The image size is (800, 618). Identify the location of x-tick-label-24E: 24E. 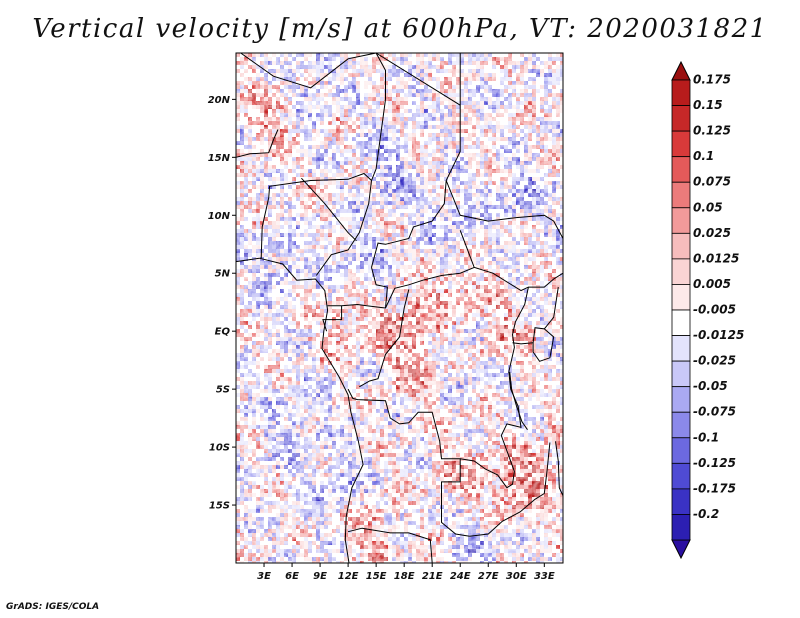
(460, 576).